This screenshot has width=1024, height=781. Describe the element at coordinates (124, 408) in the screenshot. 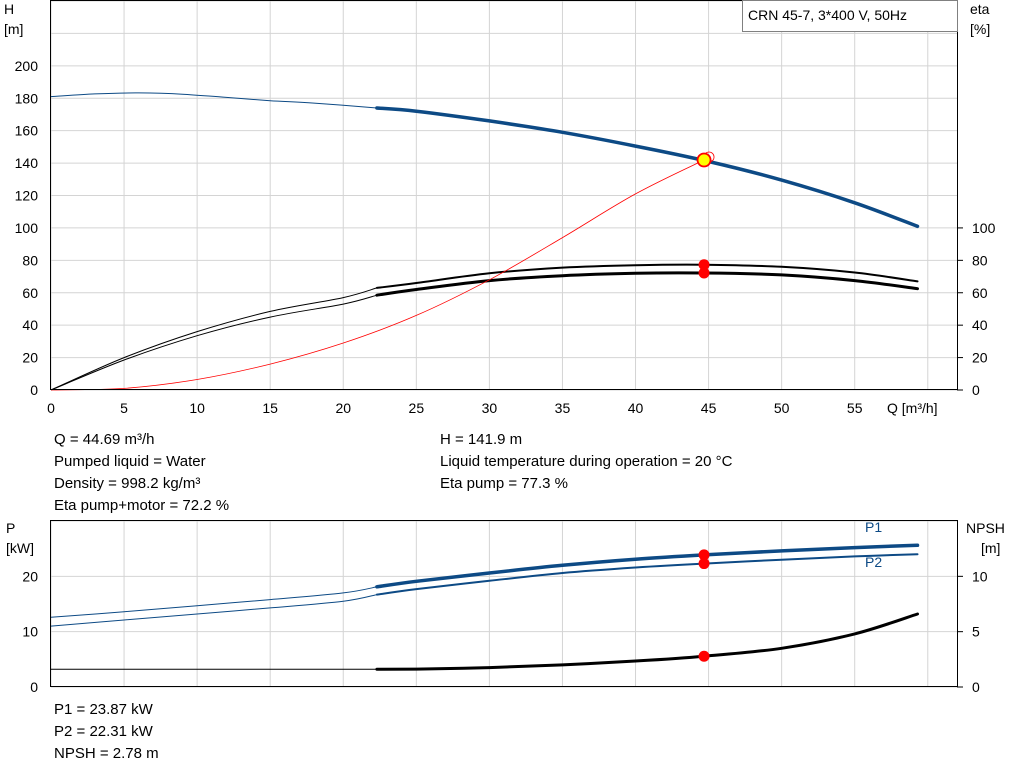

I see `x-tick-label: 5` at that location.